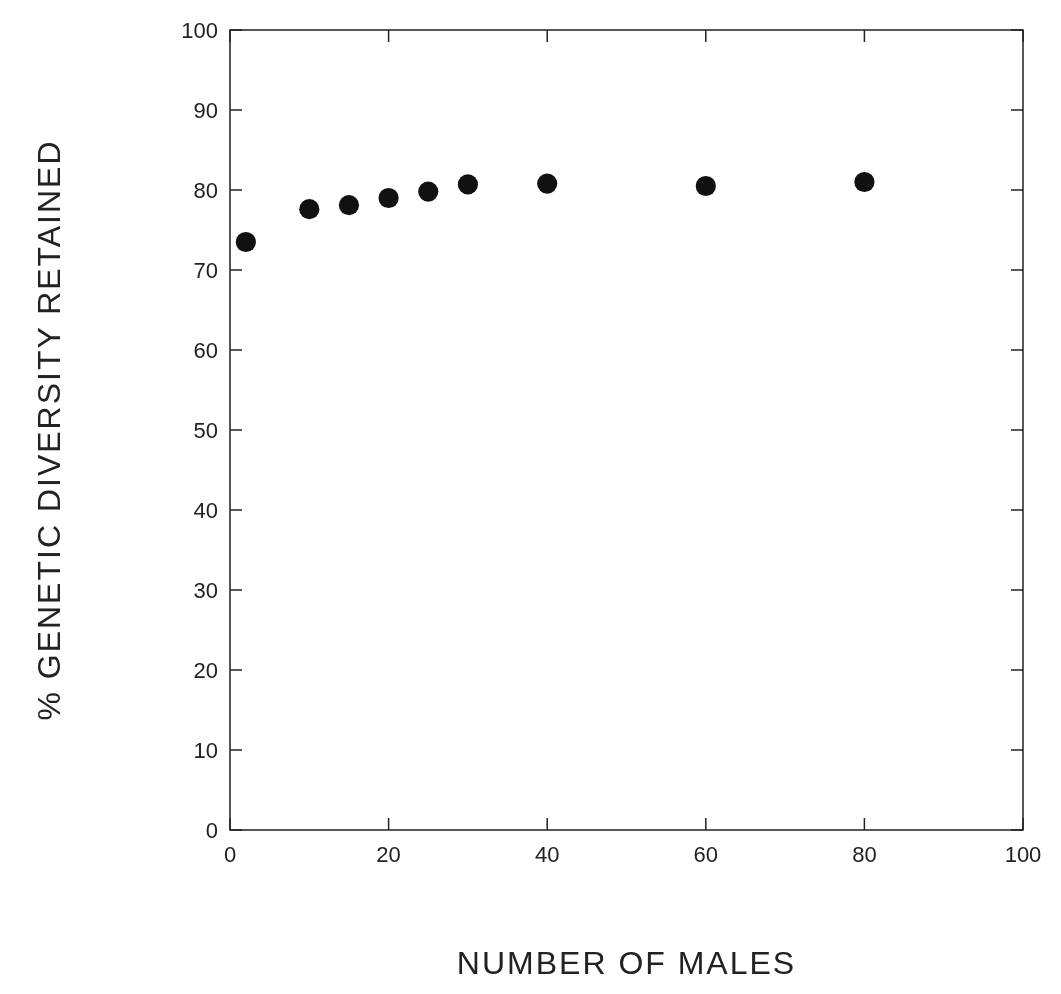 The width and height of the screenshot is (1061, 994). What do you see at coordinates (230, 854) in the screenshot?
I see `x-tick-label: 0` at bounding box center [230, 854].